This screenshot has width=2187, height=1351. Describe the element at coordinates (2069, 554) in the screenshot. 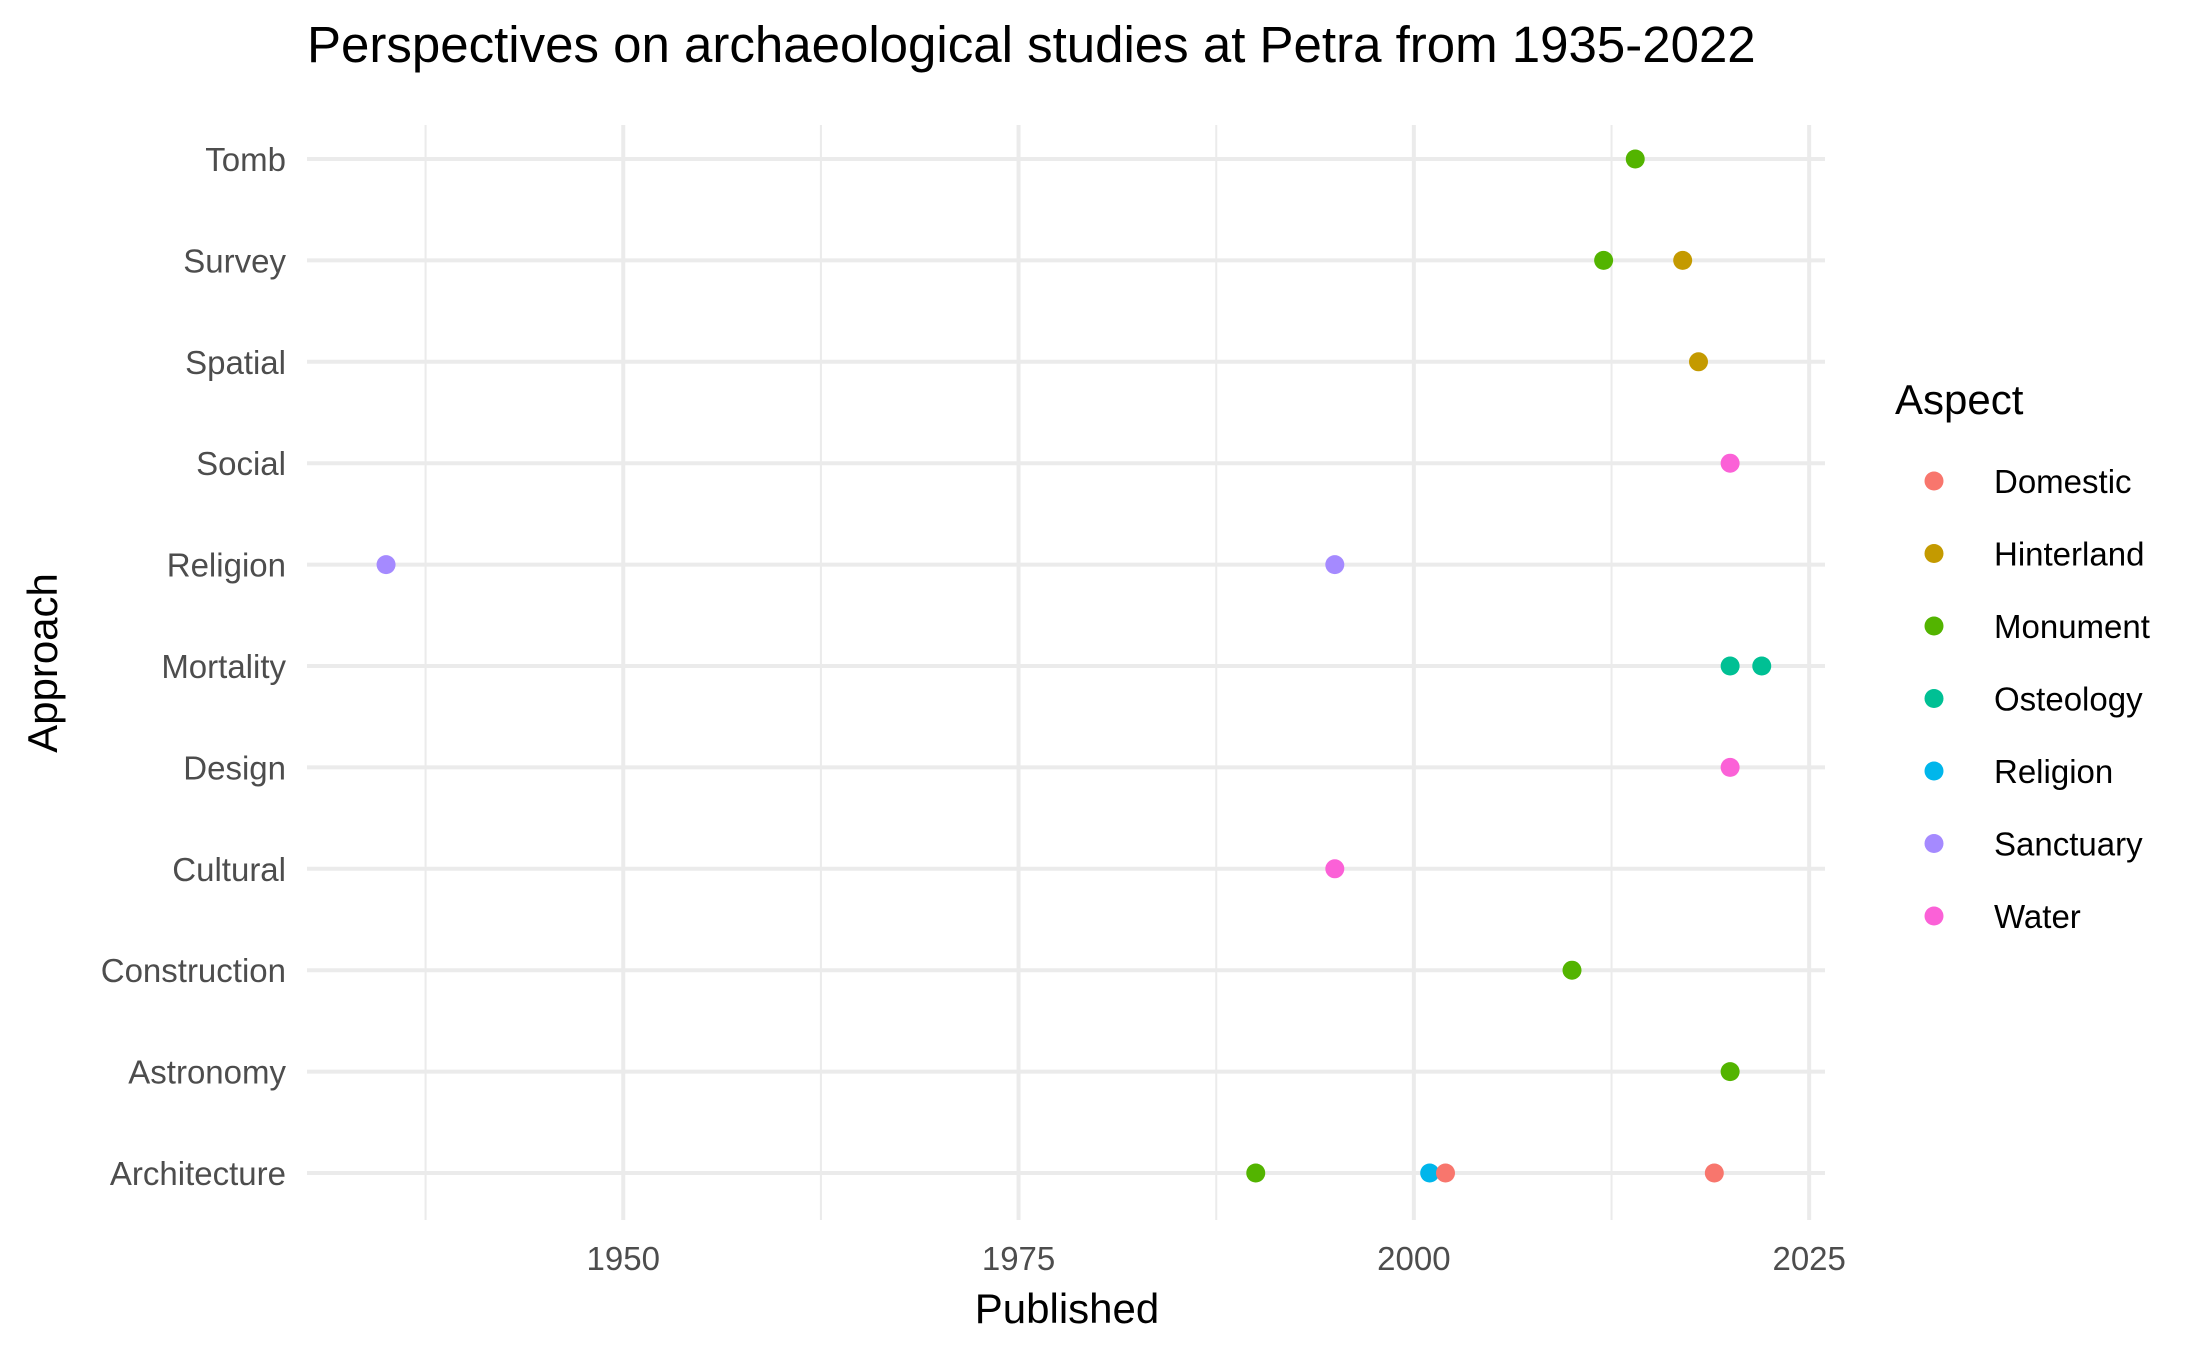

I see `legend-label: Hinterland` at that location.